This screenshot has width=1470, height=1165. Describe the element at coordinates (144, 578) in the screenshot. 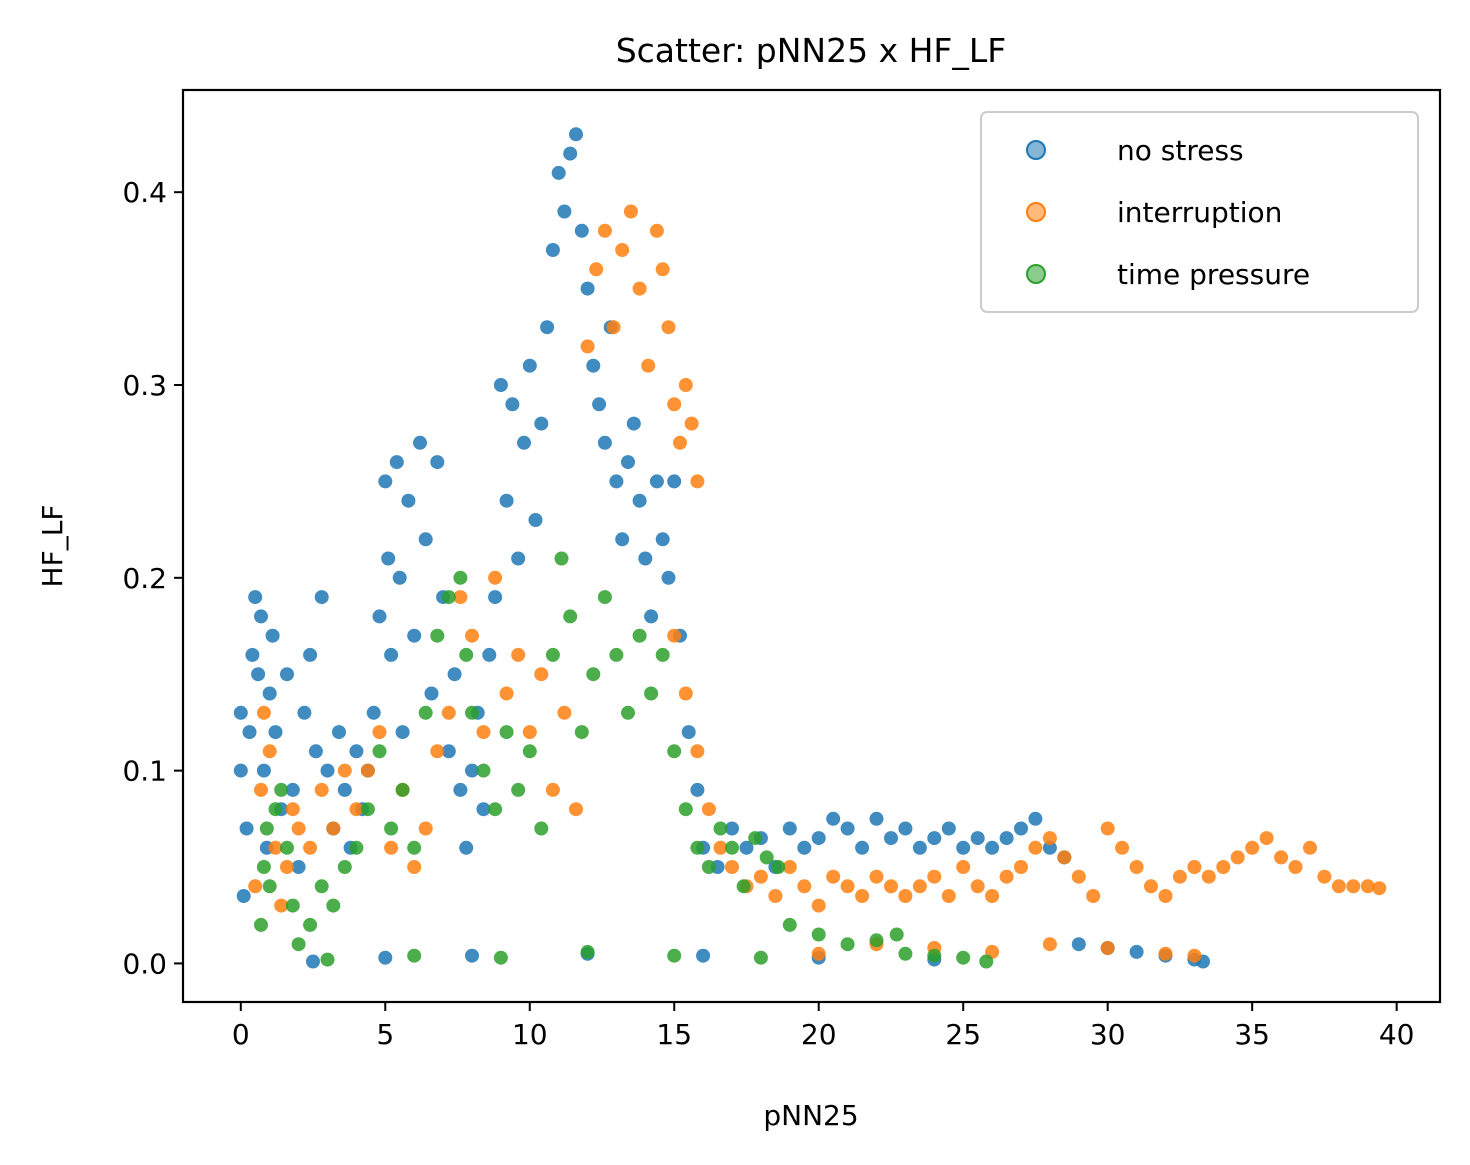

I see `y-tick-label: 0.2` at that location.